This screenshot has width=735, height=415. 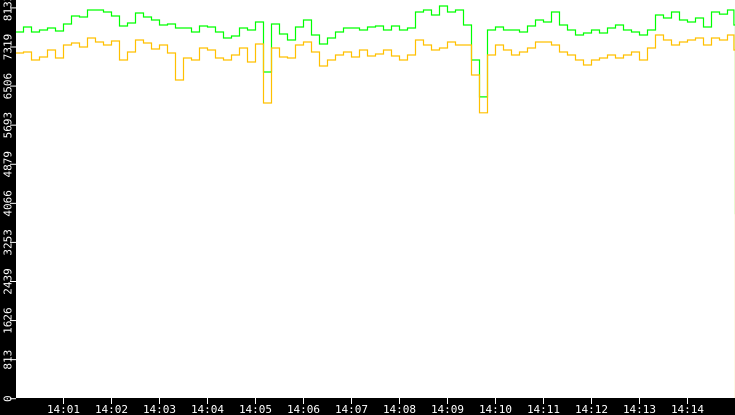 What do you see at coordinates (8, 398) in the screenshot?
I see `y-tick-label: 0` at bounding box center [8, 398].